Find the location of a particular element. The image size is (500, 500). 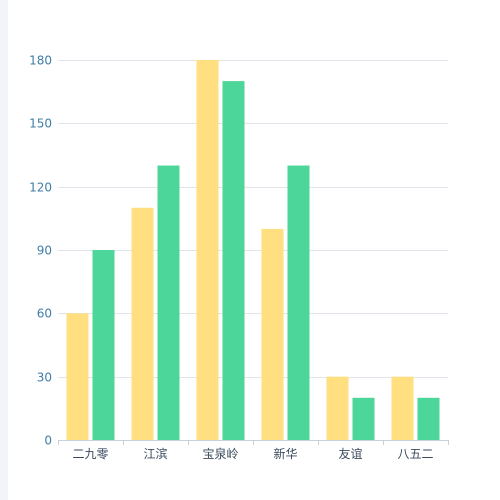

y-tick-label: 60 is located at coordinates (44, 314).